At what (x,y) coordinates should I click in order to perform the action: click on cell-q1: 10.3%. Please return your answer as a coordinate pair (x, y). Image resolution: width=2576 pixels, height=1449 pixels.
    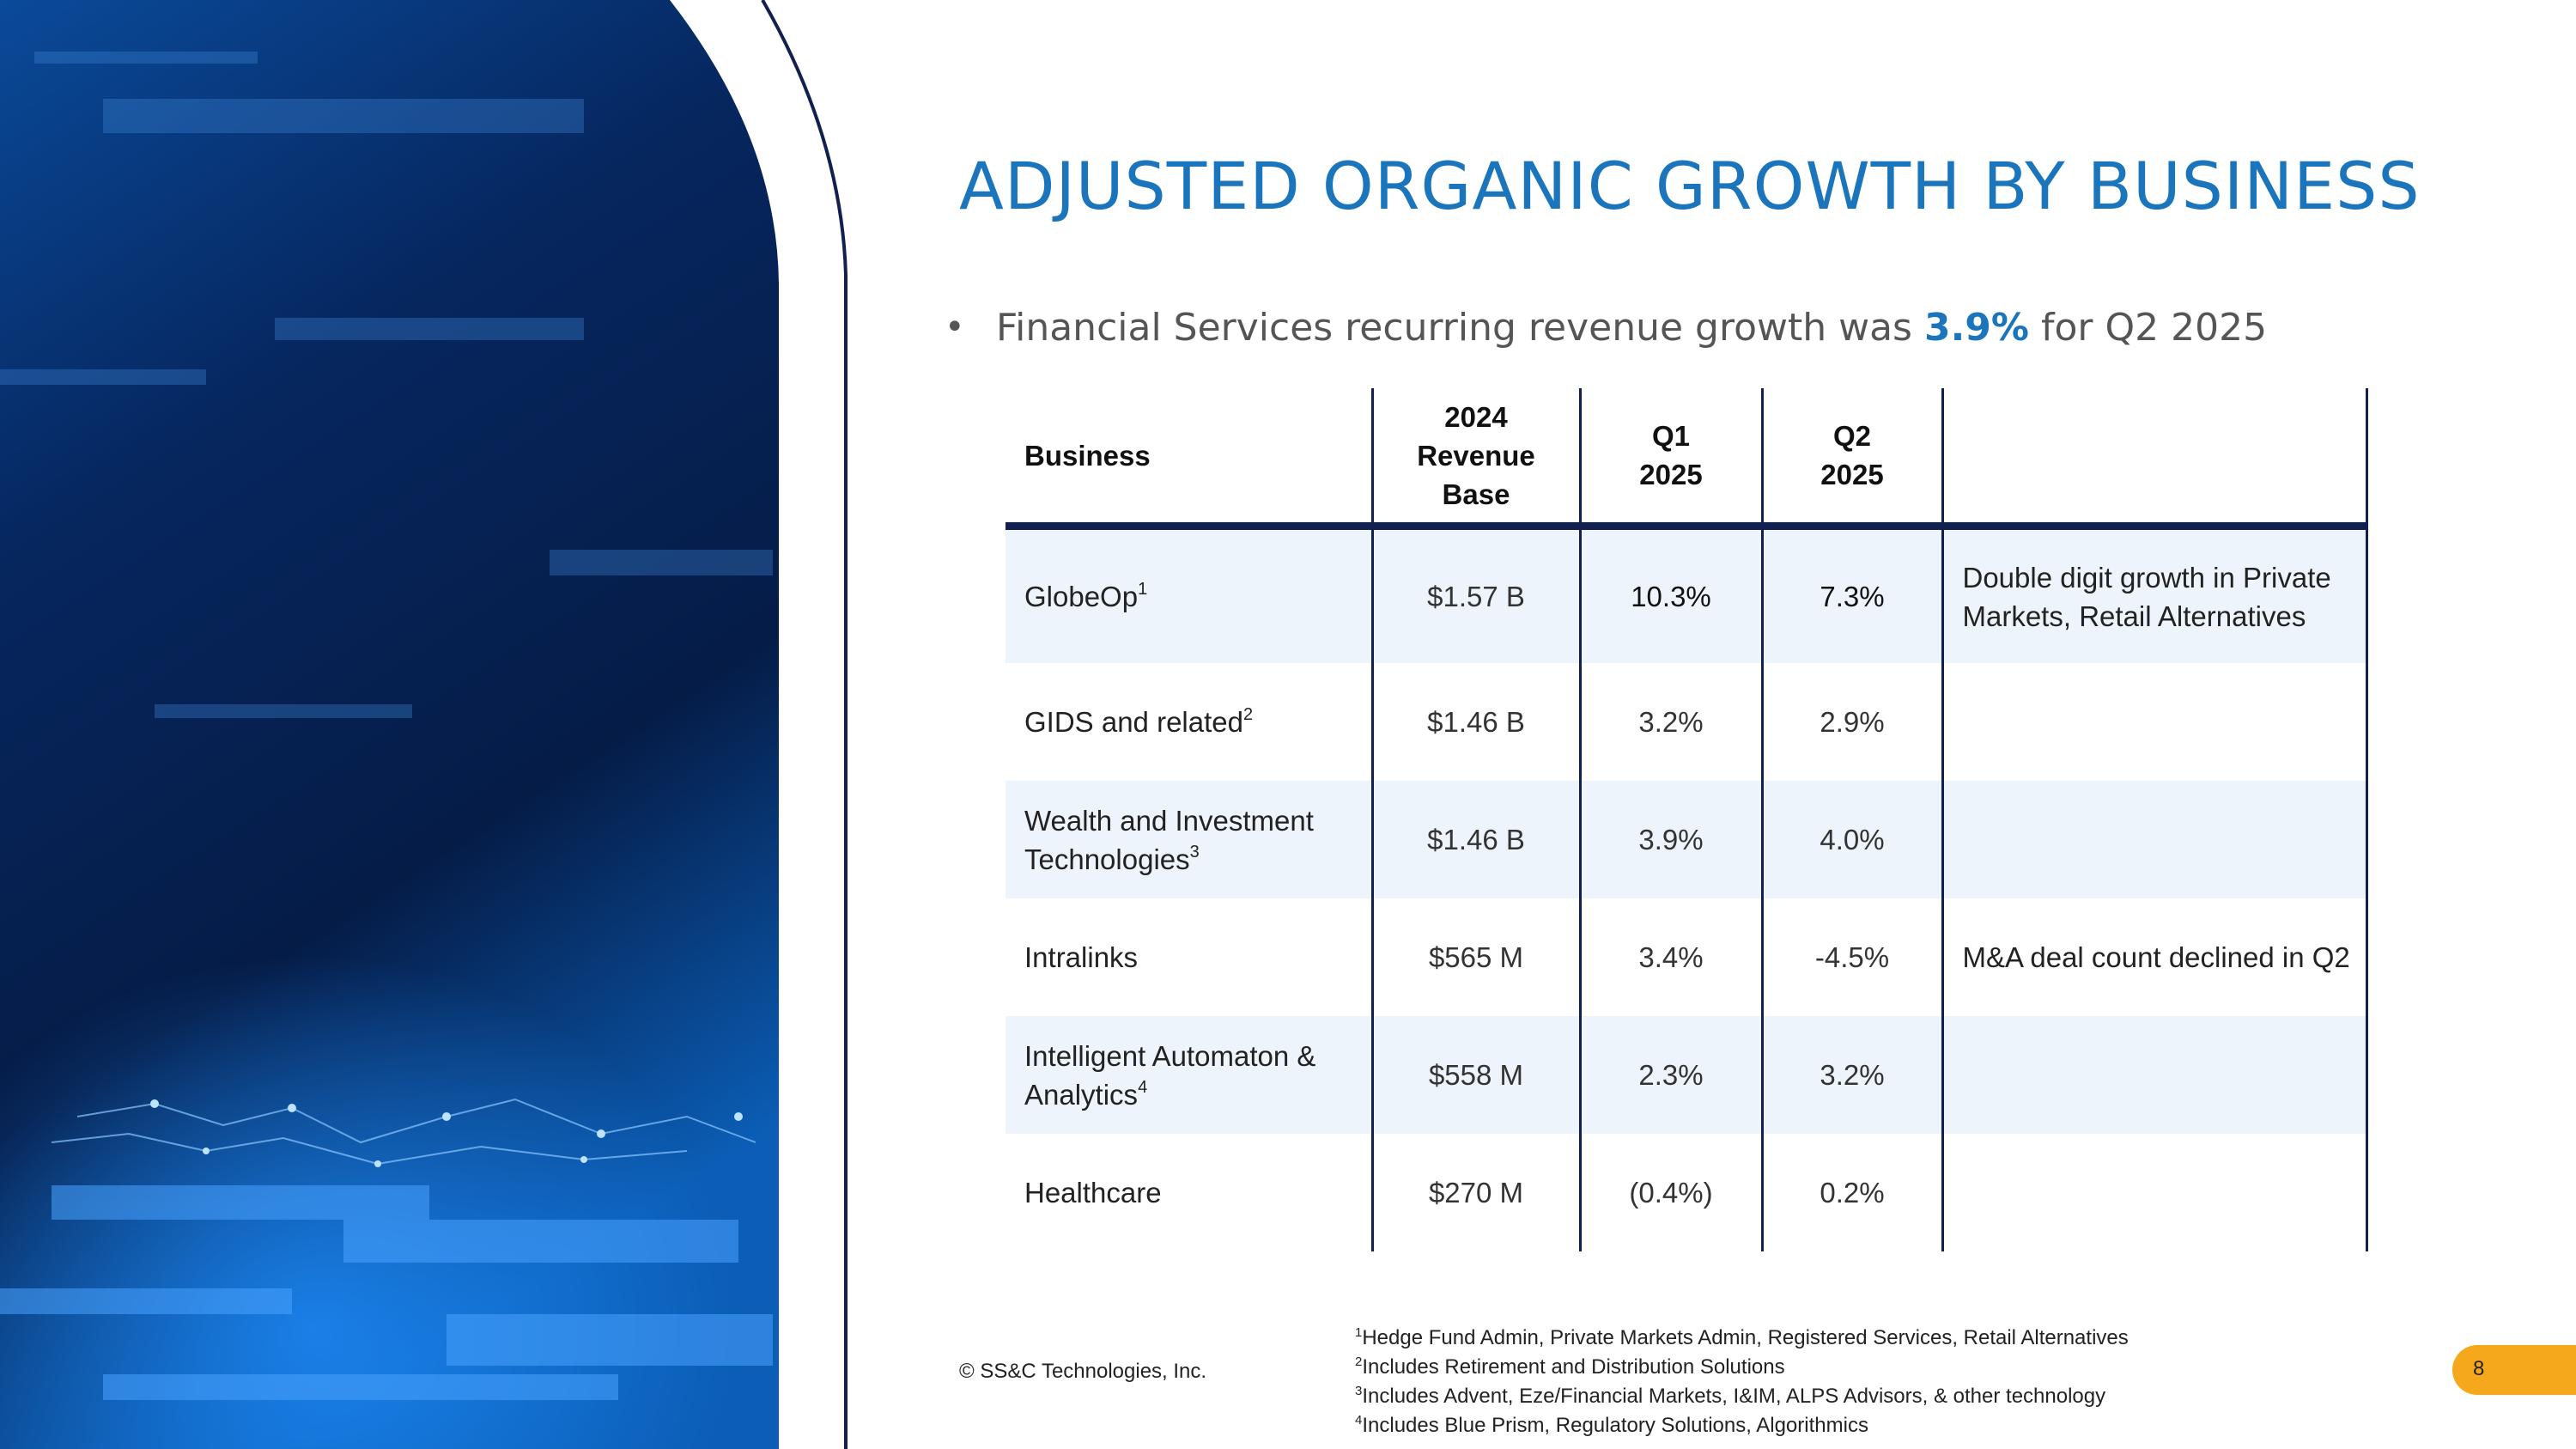
    Looking at the image, I should click on (1670, 594).